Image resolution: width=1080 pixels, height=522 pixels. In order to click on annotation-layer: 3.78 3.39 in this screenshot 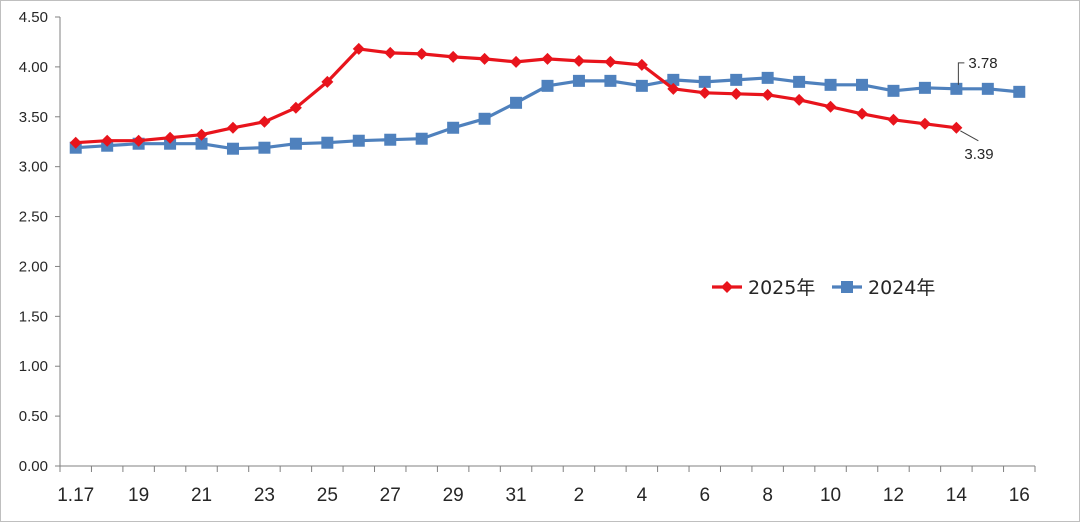, I will do `click(977, 109)`.